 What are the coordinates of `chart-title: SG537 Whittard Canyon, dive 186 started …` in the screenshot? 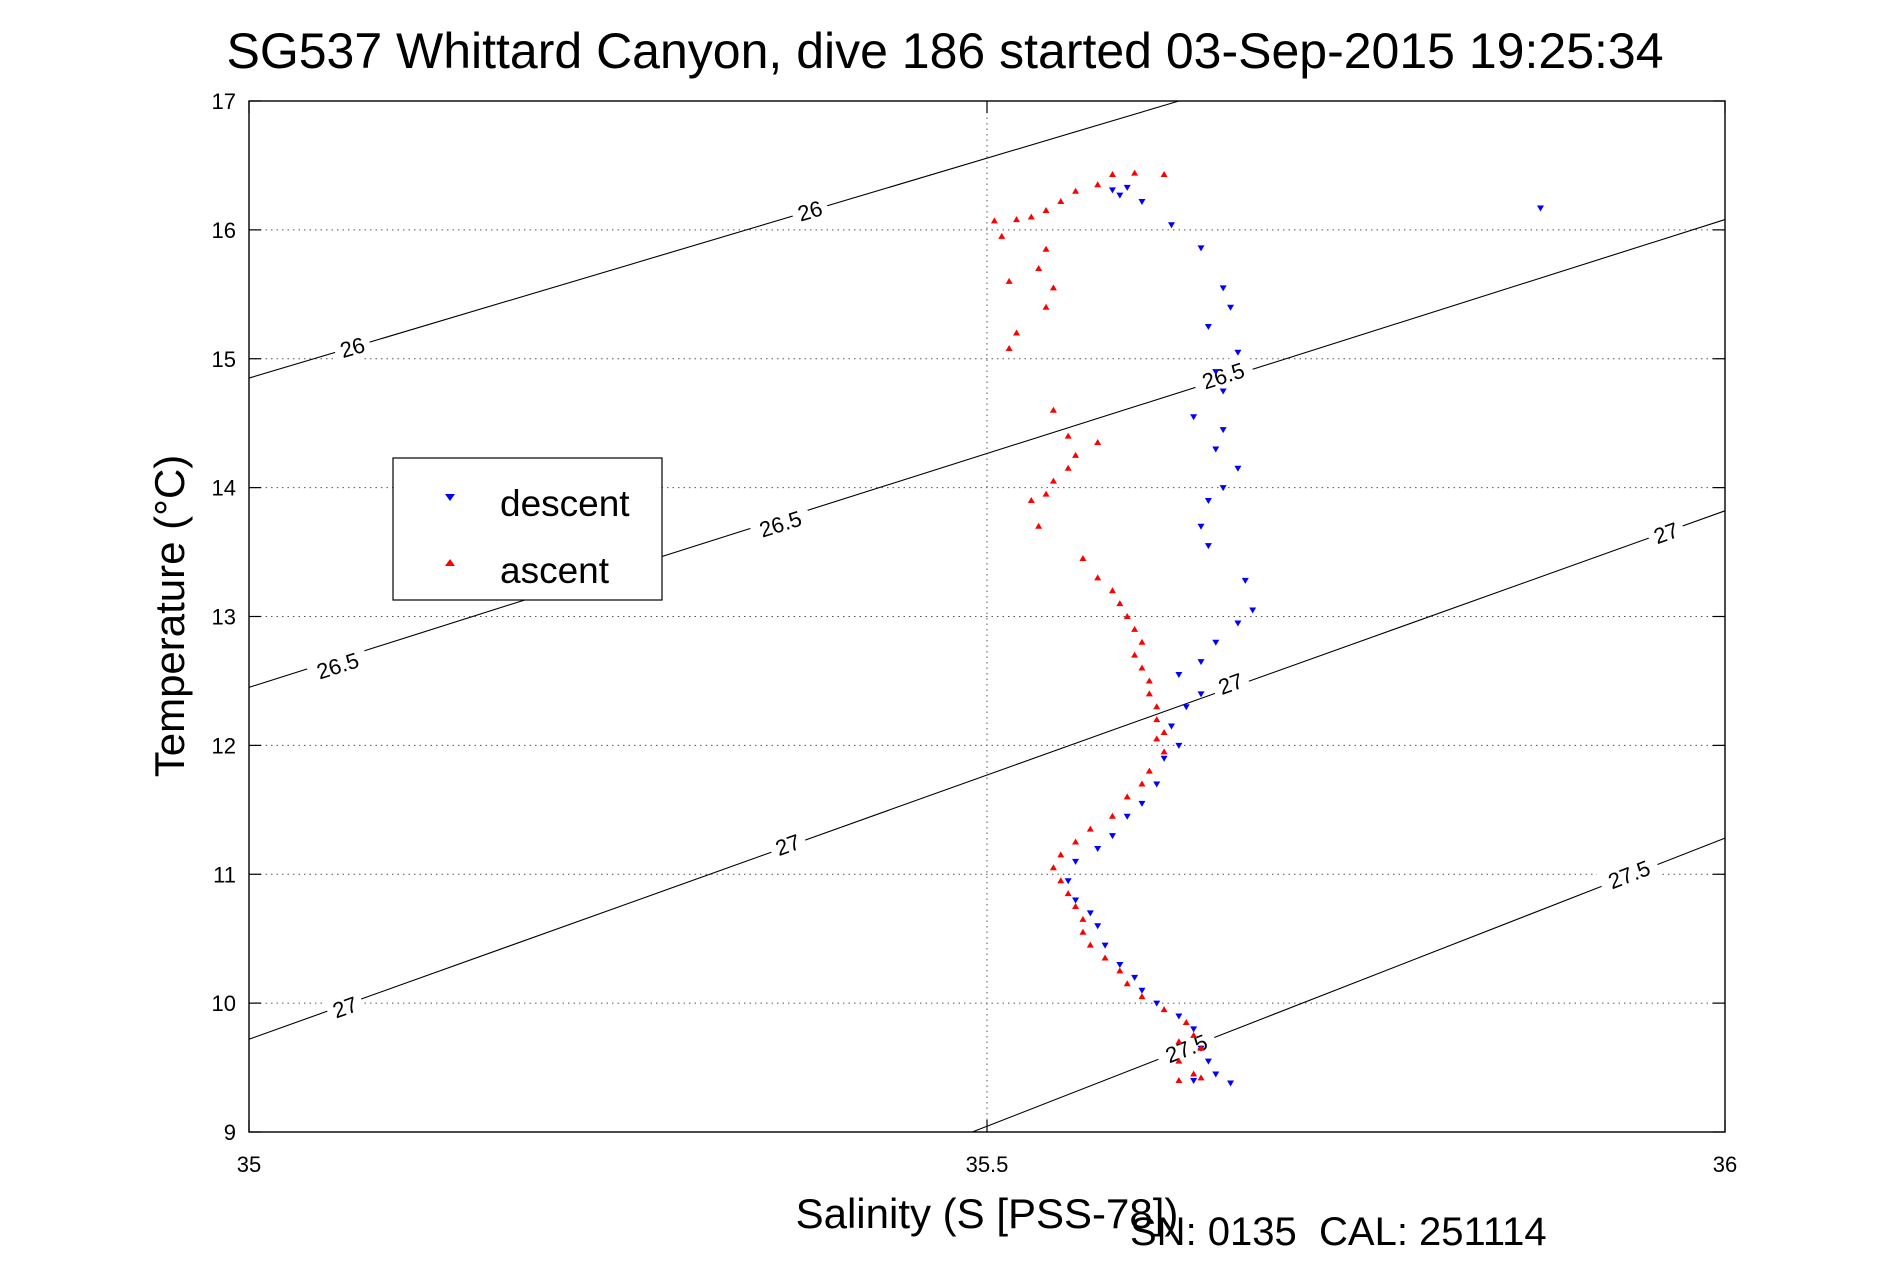 It's located at (944, 51).